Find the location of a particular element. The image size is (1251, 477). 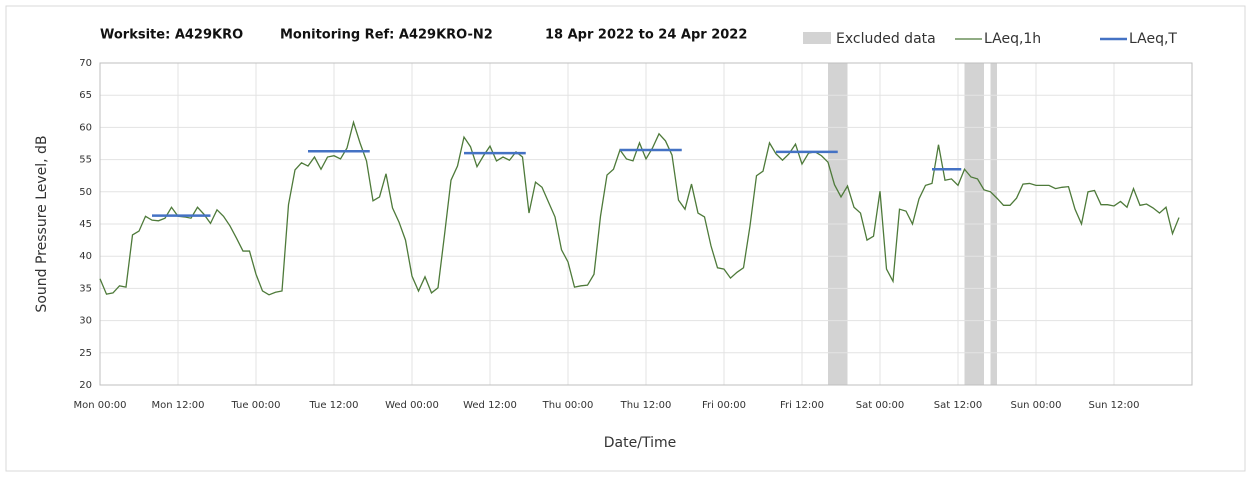

chart-title: Worksite: A429KRO is located at coordinates (171, 35).